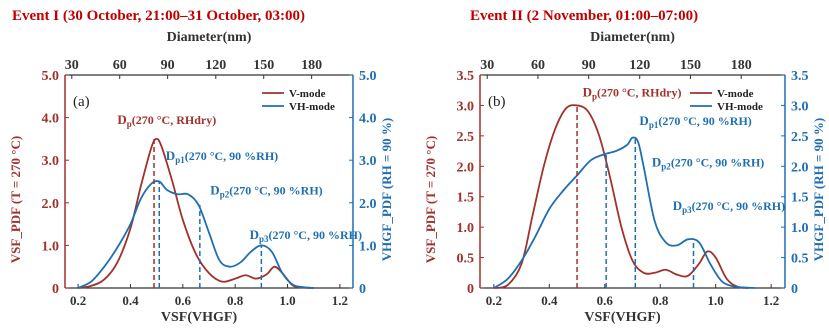 The image size is (829, 332). What do you see at coordinates (130, 300) in the screenshot?
I see `x-tick-label: 0.4` at bounding box center [130, 300].